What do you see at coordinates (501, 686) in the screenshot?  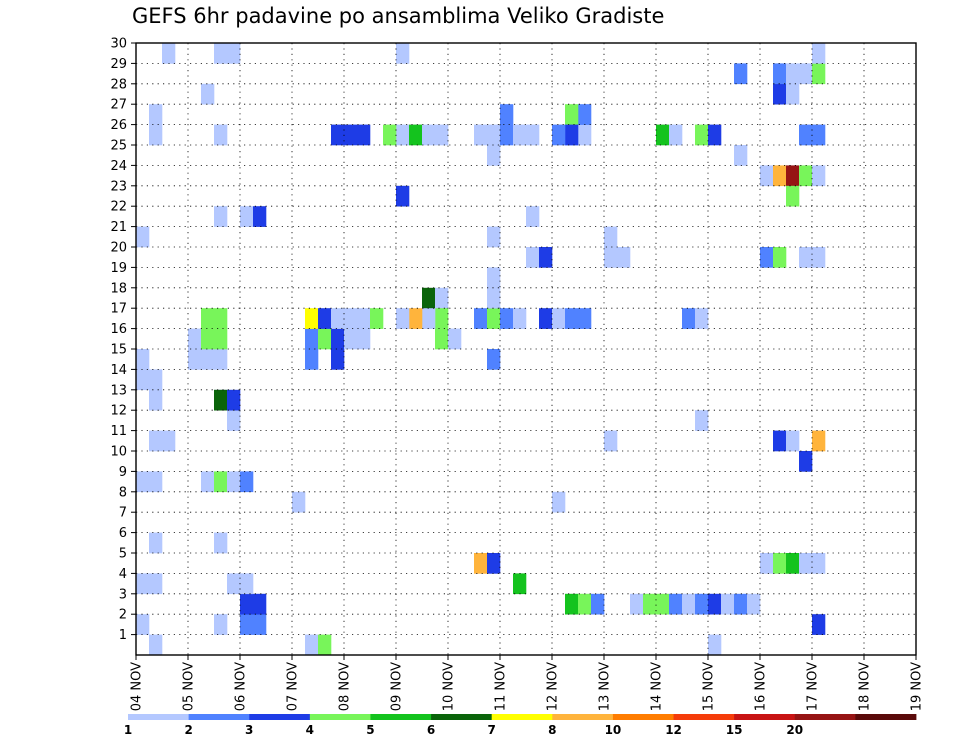 I see `x-tick-label: 11 NOV` at bounding box center [501, 686].